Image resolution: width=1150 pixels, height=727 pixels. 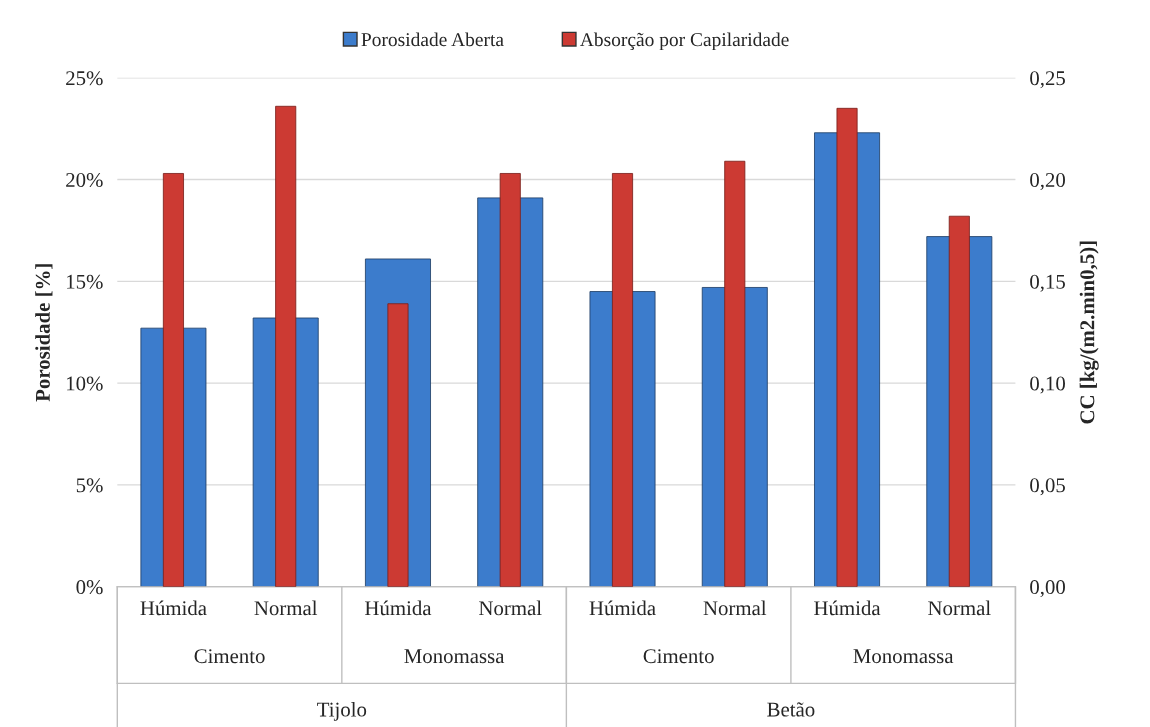 What do you see at coordinates (89, 485) in the screenshot?
I see `y-tick-label: 5%` at bounding box center [89, 485].